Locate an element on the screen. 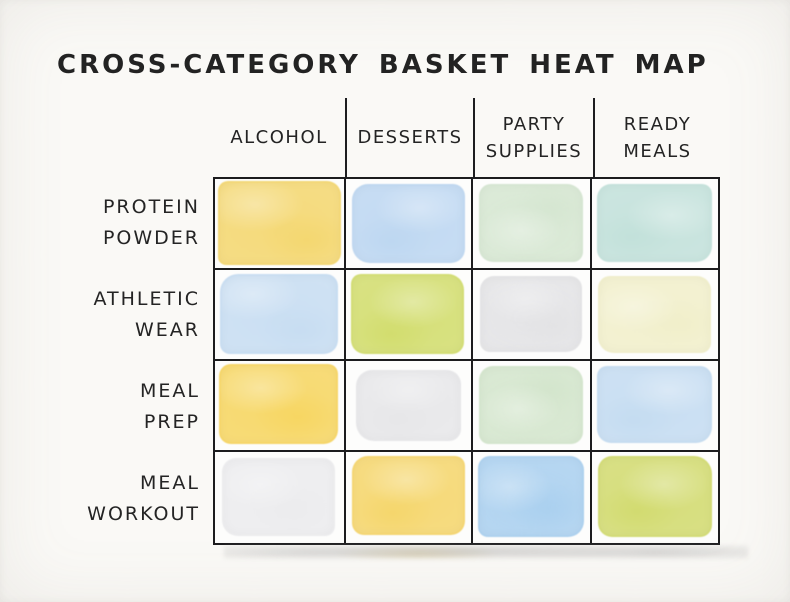 The image size is (790, 602). heatmap-cell-meal-workout-alcohol is located at coordinates (280, 497).